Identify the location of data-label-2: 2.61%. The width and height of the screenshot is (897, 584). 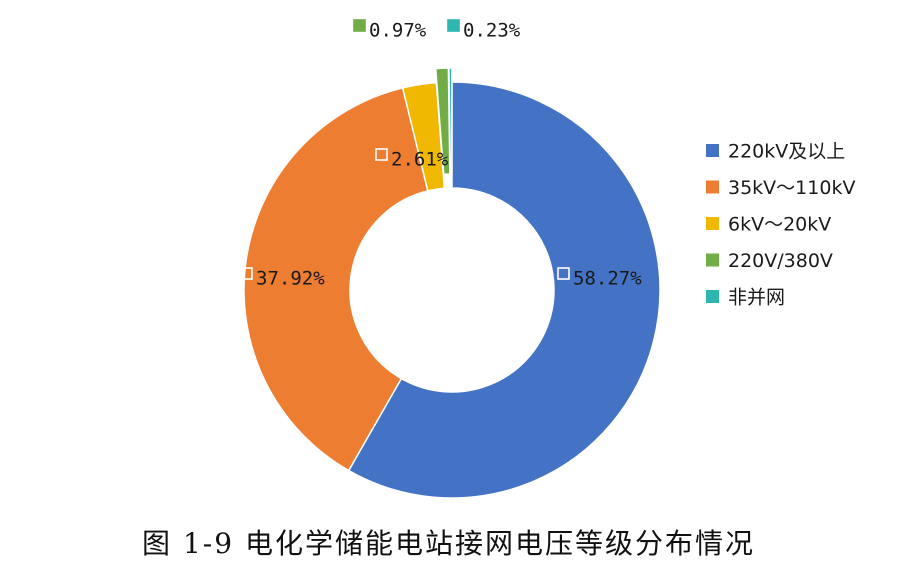
(420, 160).